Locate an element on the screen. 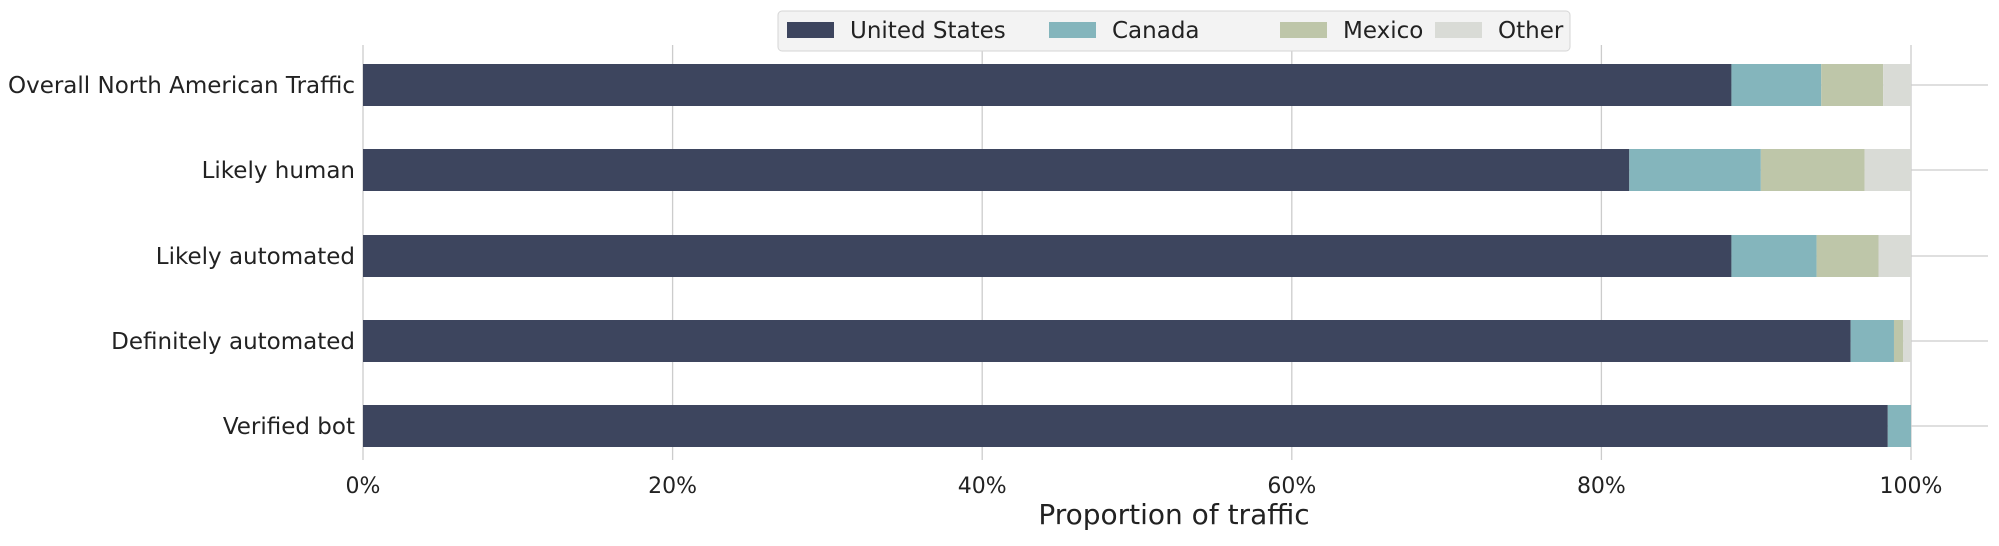  legend-swatch-mexico is located at coordinates (1303, 30).